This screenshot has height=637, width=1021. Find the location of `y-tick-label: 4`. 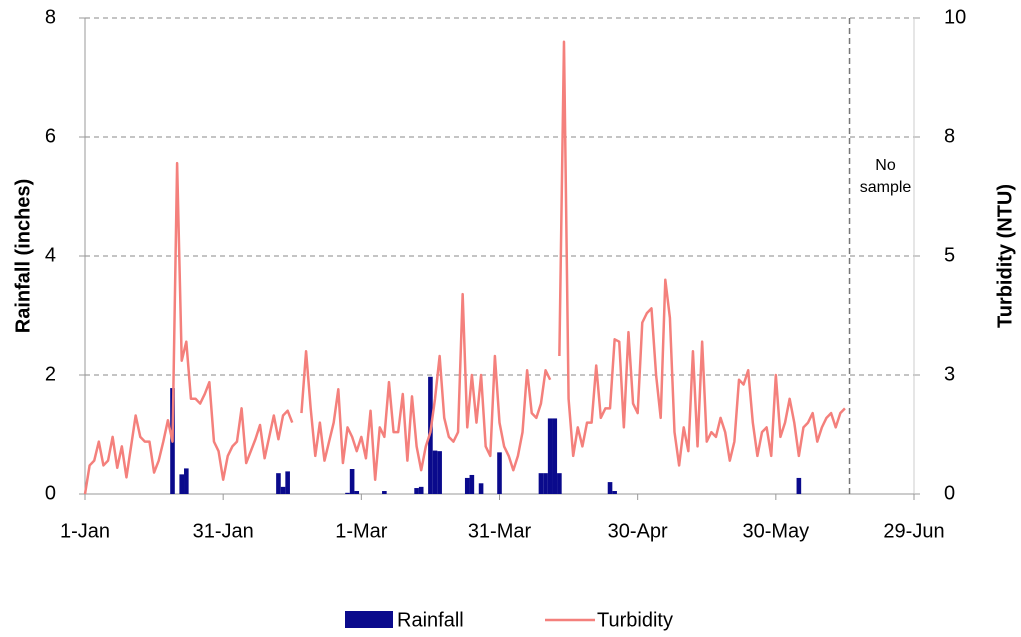

y-tick-label: 4 is located at coordinates (50, 255).